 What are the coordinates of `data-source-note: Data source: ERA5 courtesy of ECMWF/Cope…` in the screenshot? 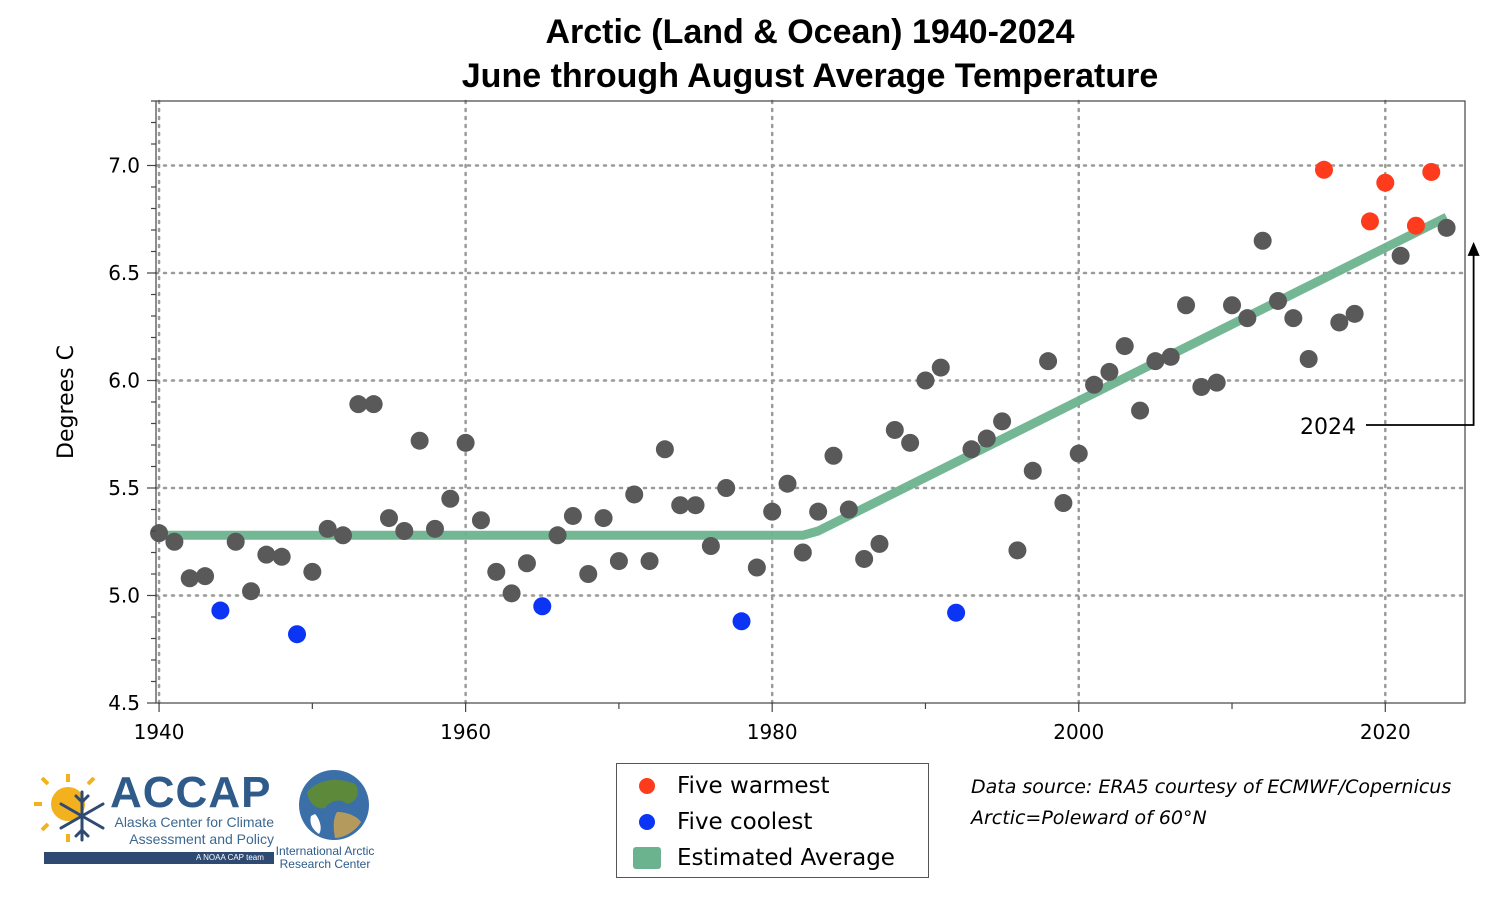 It's located at (1211, 803).